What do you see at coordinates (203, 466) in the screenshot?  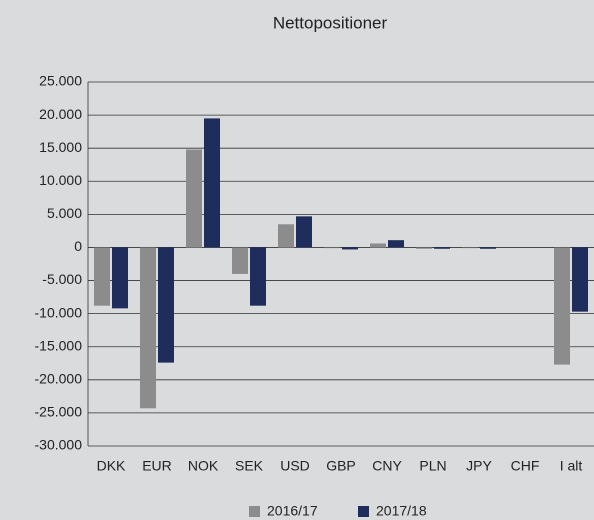 I see `x-tick-label: NOK` at bounding box center [203, 466].